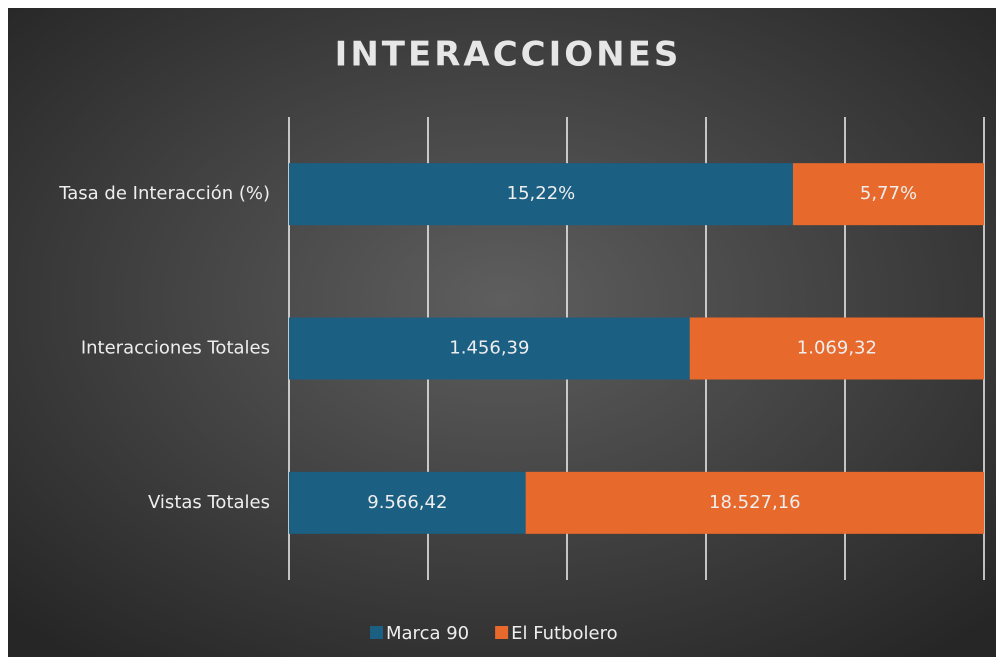 The image size is (1003, 665). Describe the element at coordinates (508, 55) in the screenshot. I see `chart-title: INTERACCIONES` at that location.